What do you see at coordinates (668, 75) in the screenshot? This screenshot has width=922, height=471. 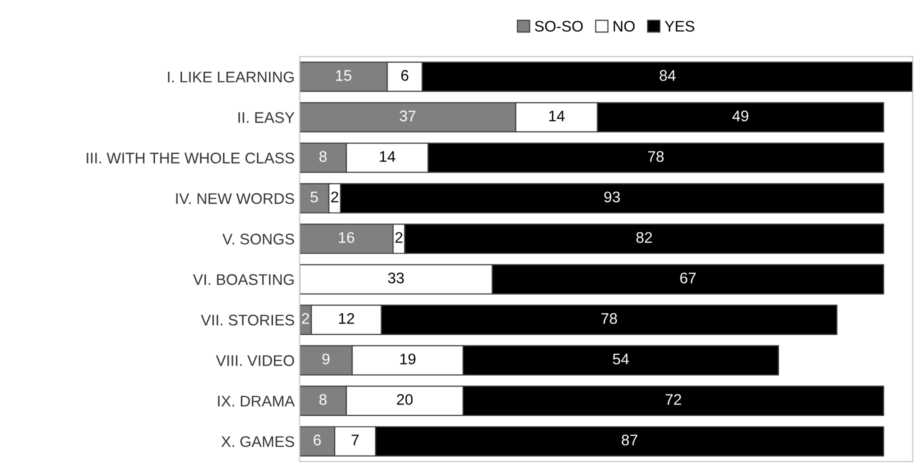 I see `data-label: 84` at bounding box center [668, 75].